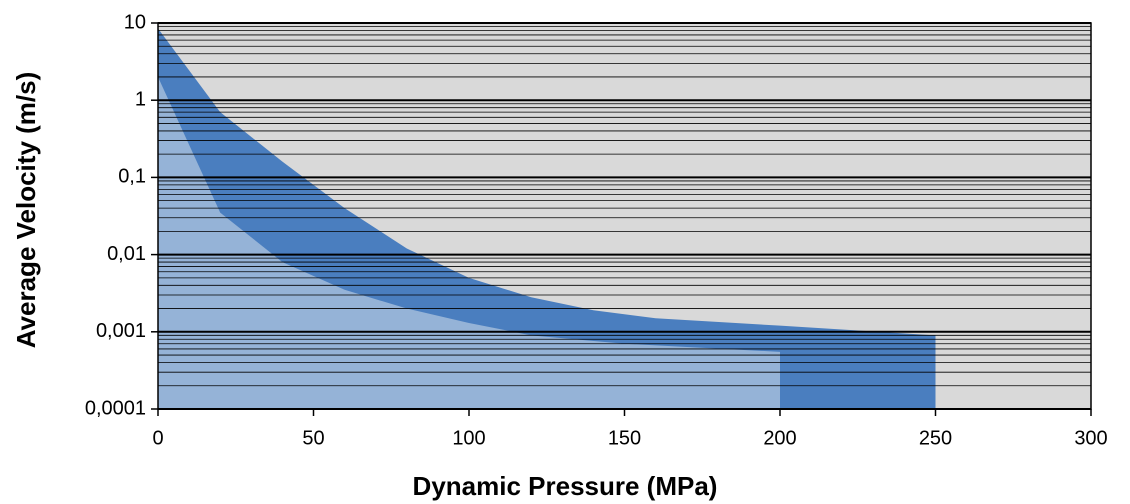  I want to click on x-tick-label: 200, so click(779, 438).